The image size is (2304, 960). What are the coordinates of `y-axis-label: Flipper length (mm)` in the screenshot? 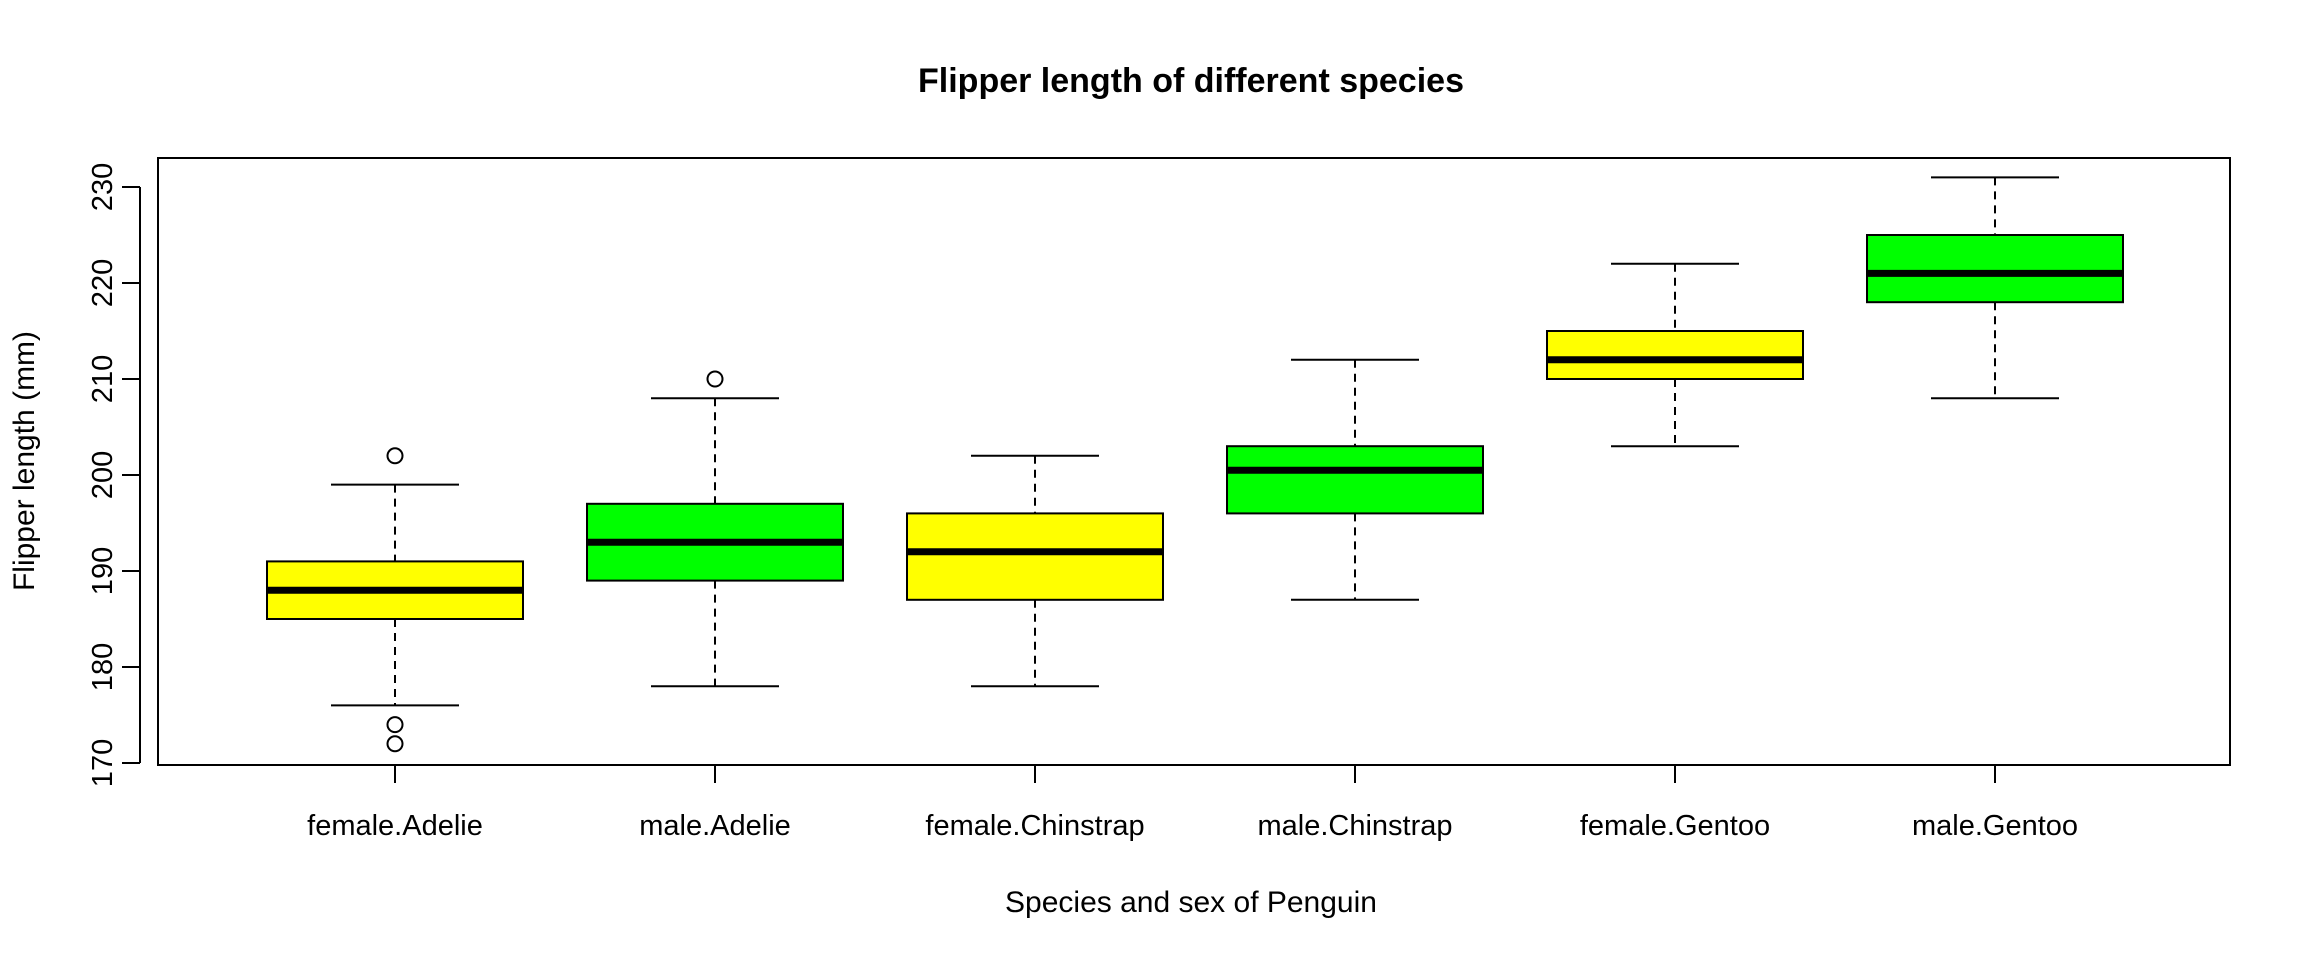 It's located at (24, 461).